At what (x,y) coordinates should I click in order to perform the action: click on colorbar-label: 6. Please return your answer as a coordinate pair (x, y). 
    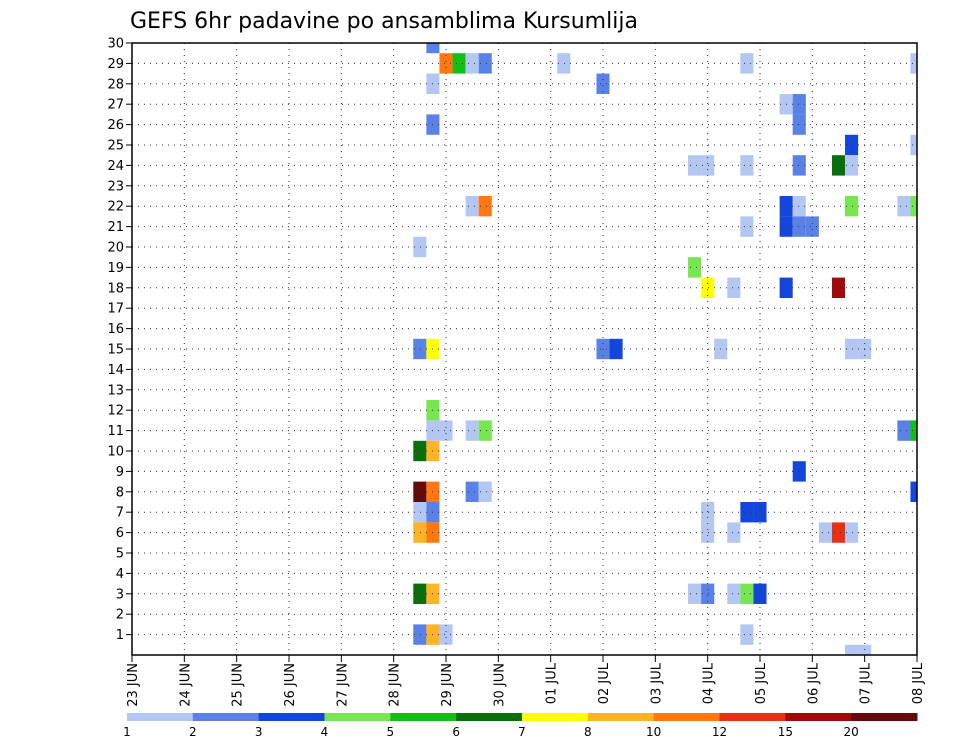
    Looking at the image, I should click on (456, 732).